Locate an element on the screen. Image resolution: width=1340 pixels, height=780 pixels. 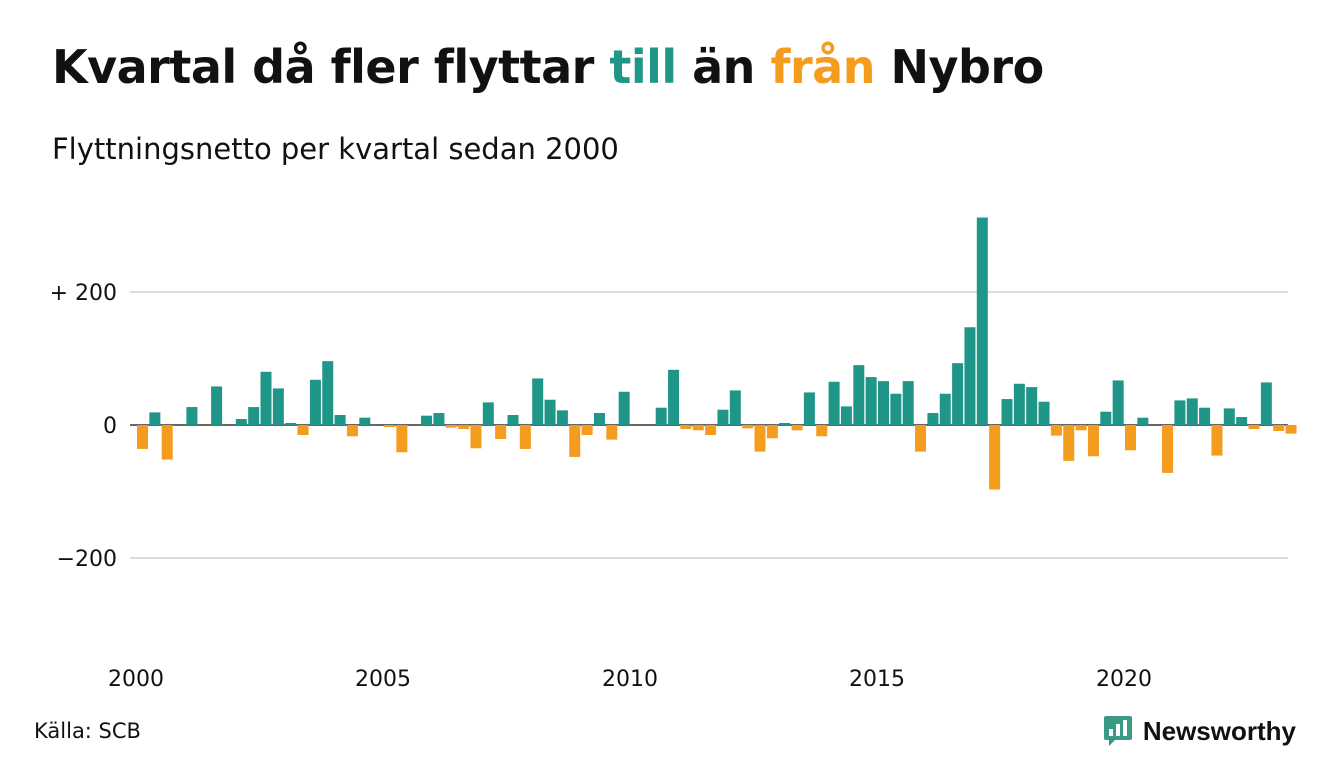
brand-logo: Newsworthy is located at coordinates (1199, 731).